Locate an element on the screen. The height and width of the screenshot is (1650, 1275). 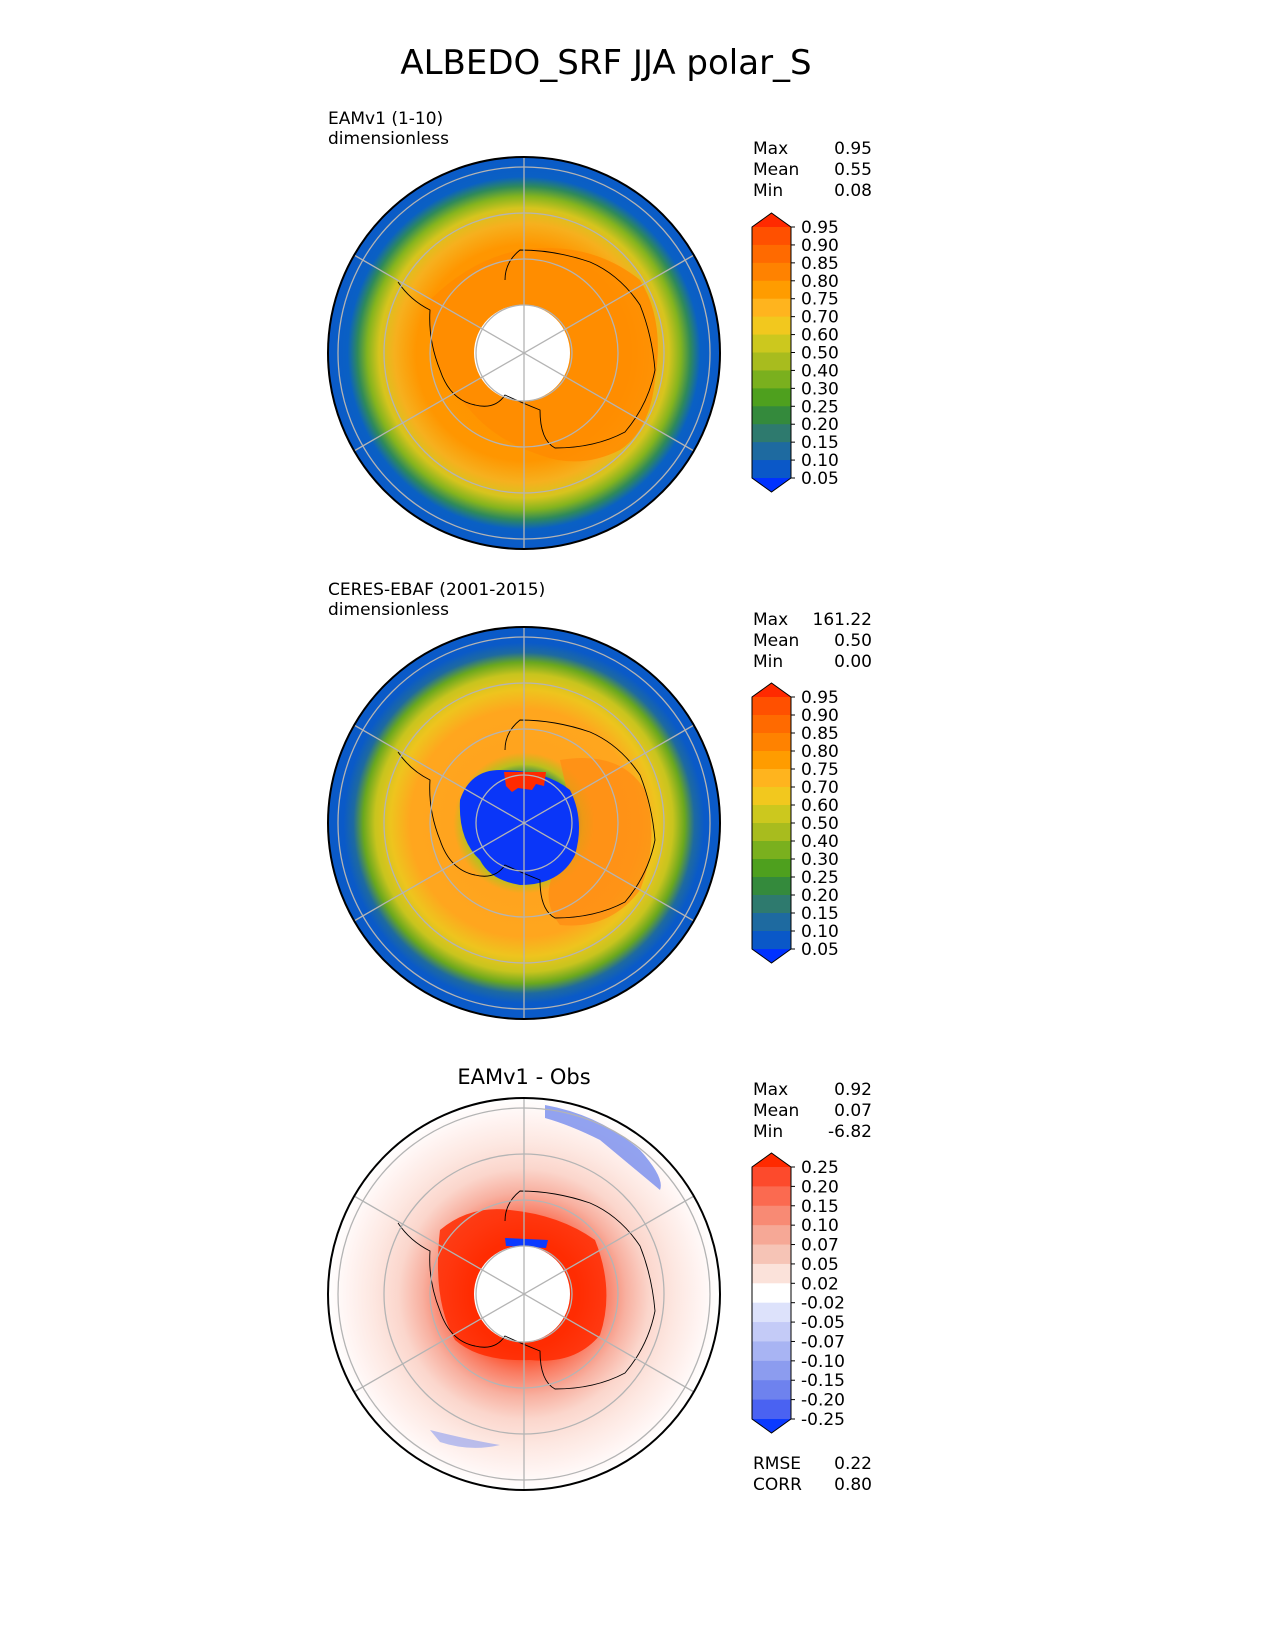
colorbar-tick-label: 0.07 is located at coordinates (820, 1246).